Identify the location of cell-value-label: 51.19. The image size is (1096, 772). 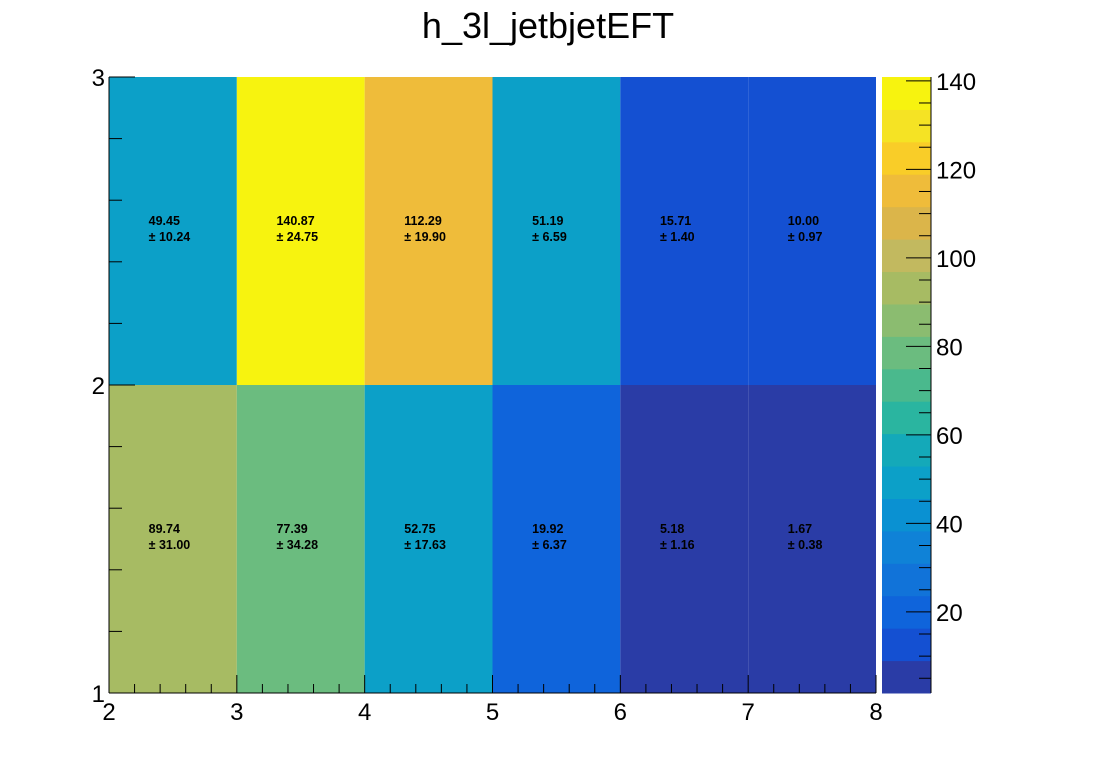
(547, 221).